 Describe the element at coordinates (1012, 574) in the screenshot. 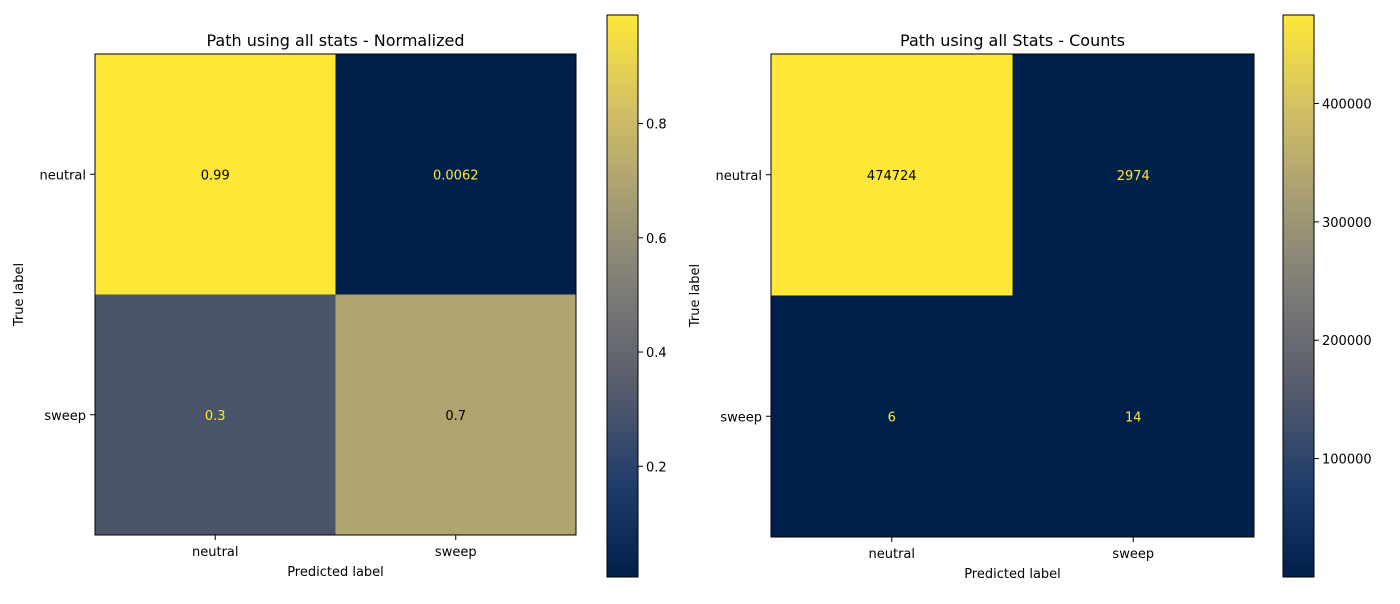

I see `panel2-x-axis-label: Predicted label` at that location.